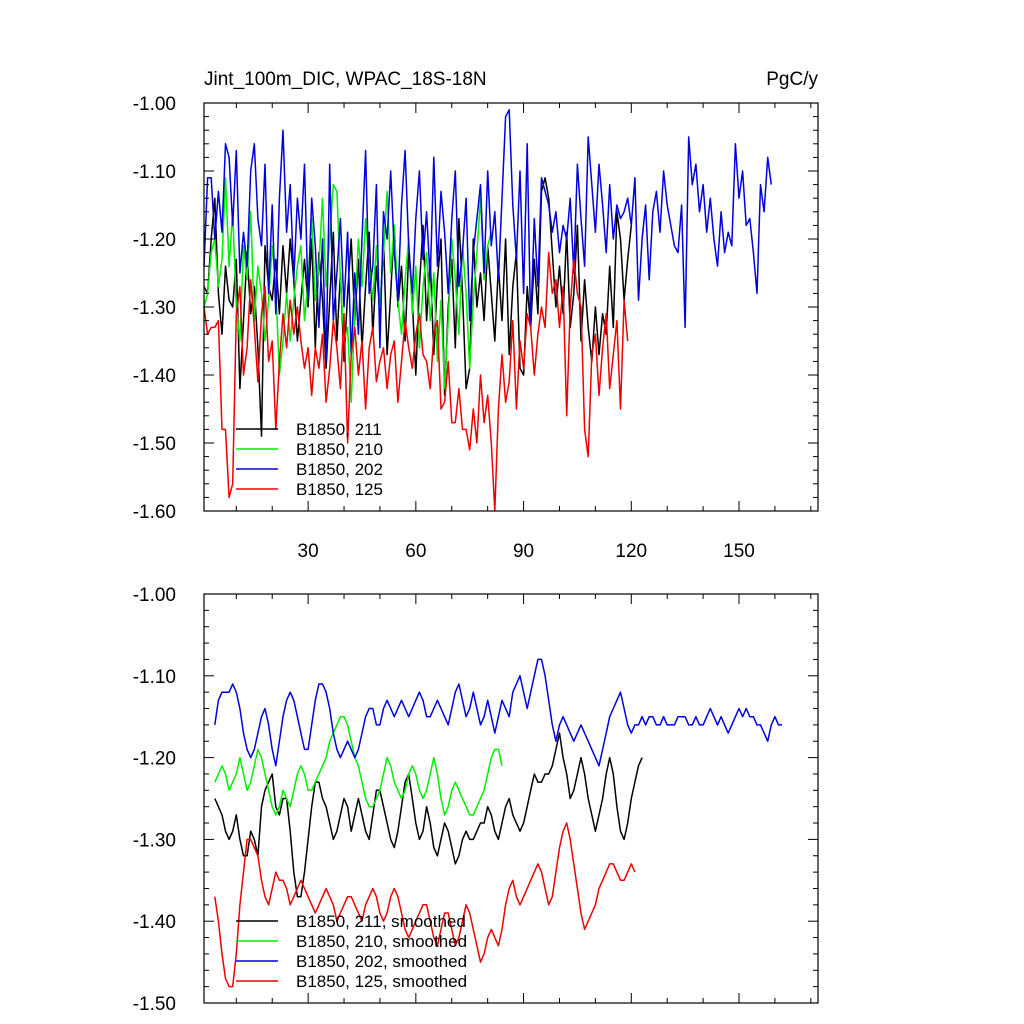 The height and width of the screenshot is (1024, 1024). Describe the element at coordinates (308, 551) in the screenshot. I see `x-tick-label: 30` at that location.